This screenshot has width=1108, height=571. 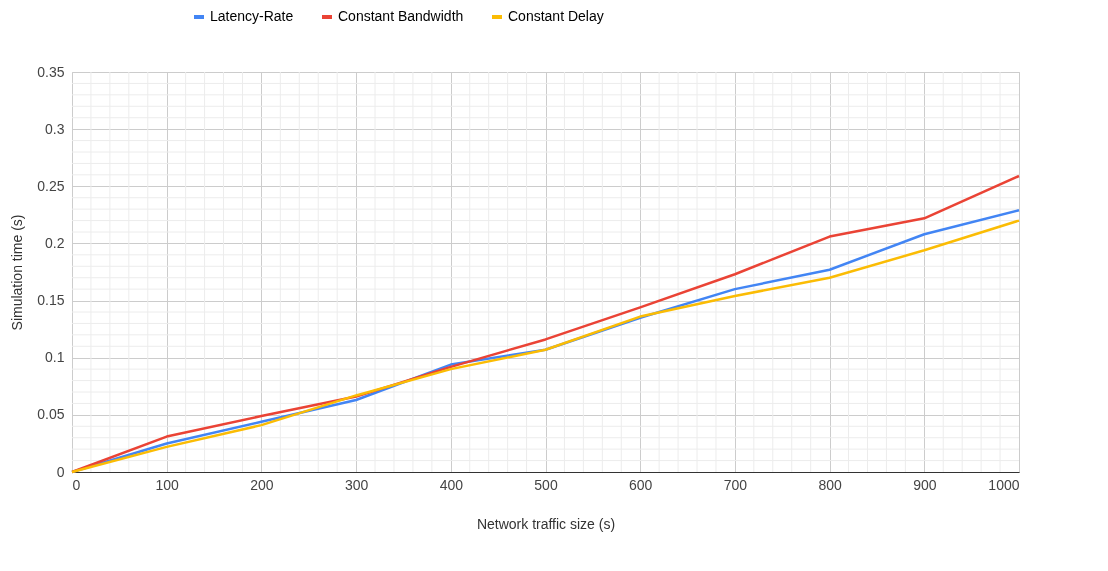 What do you see at coordinates (451, 484) in the screenshot?
I see `x-tick-label: 400` at bounding box center [451, 484].